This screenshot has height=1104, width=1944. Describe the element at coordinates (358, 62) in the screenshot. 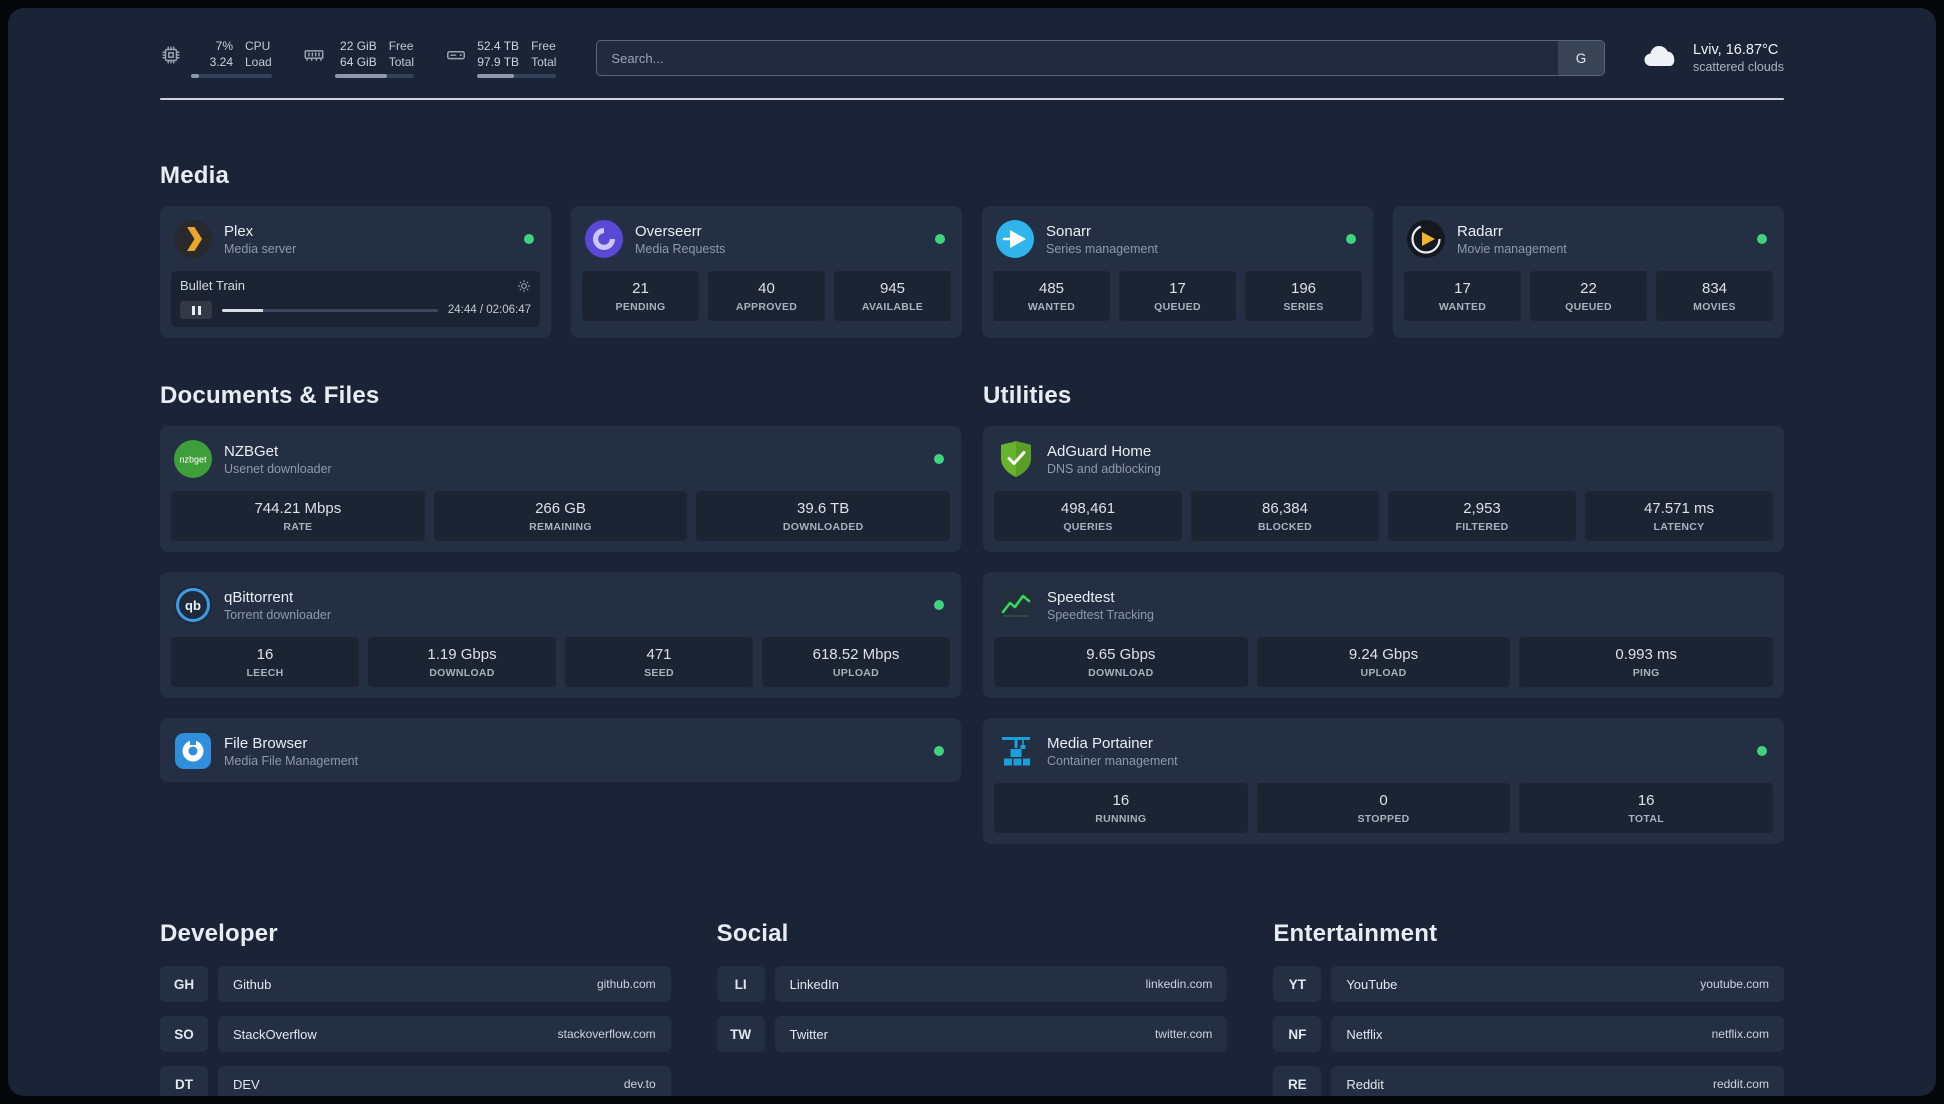

I see `memory-total-value: 64 GiB` at that location.